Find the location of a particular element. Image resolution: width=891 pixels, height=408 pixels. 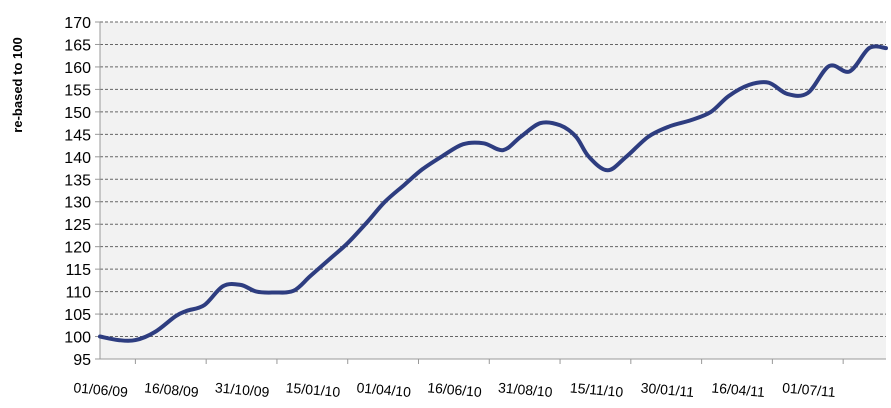

x-tick-label: 16/08/09 is located at coordinates (172, 389).